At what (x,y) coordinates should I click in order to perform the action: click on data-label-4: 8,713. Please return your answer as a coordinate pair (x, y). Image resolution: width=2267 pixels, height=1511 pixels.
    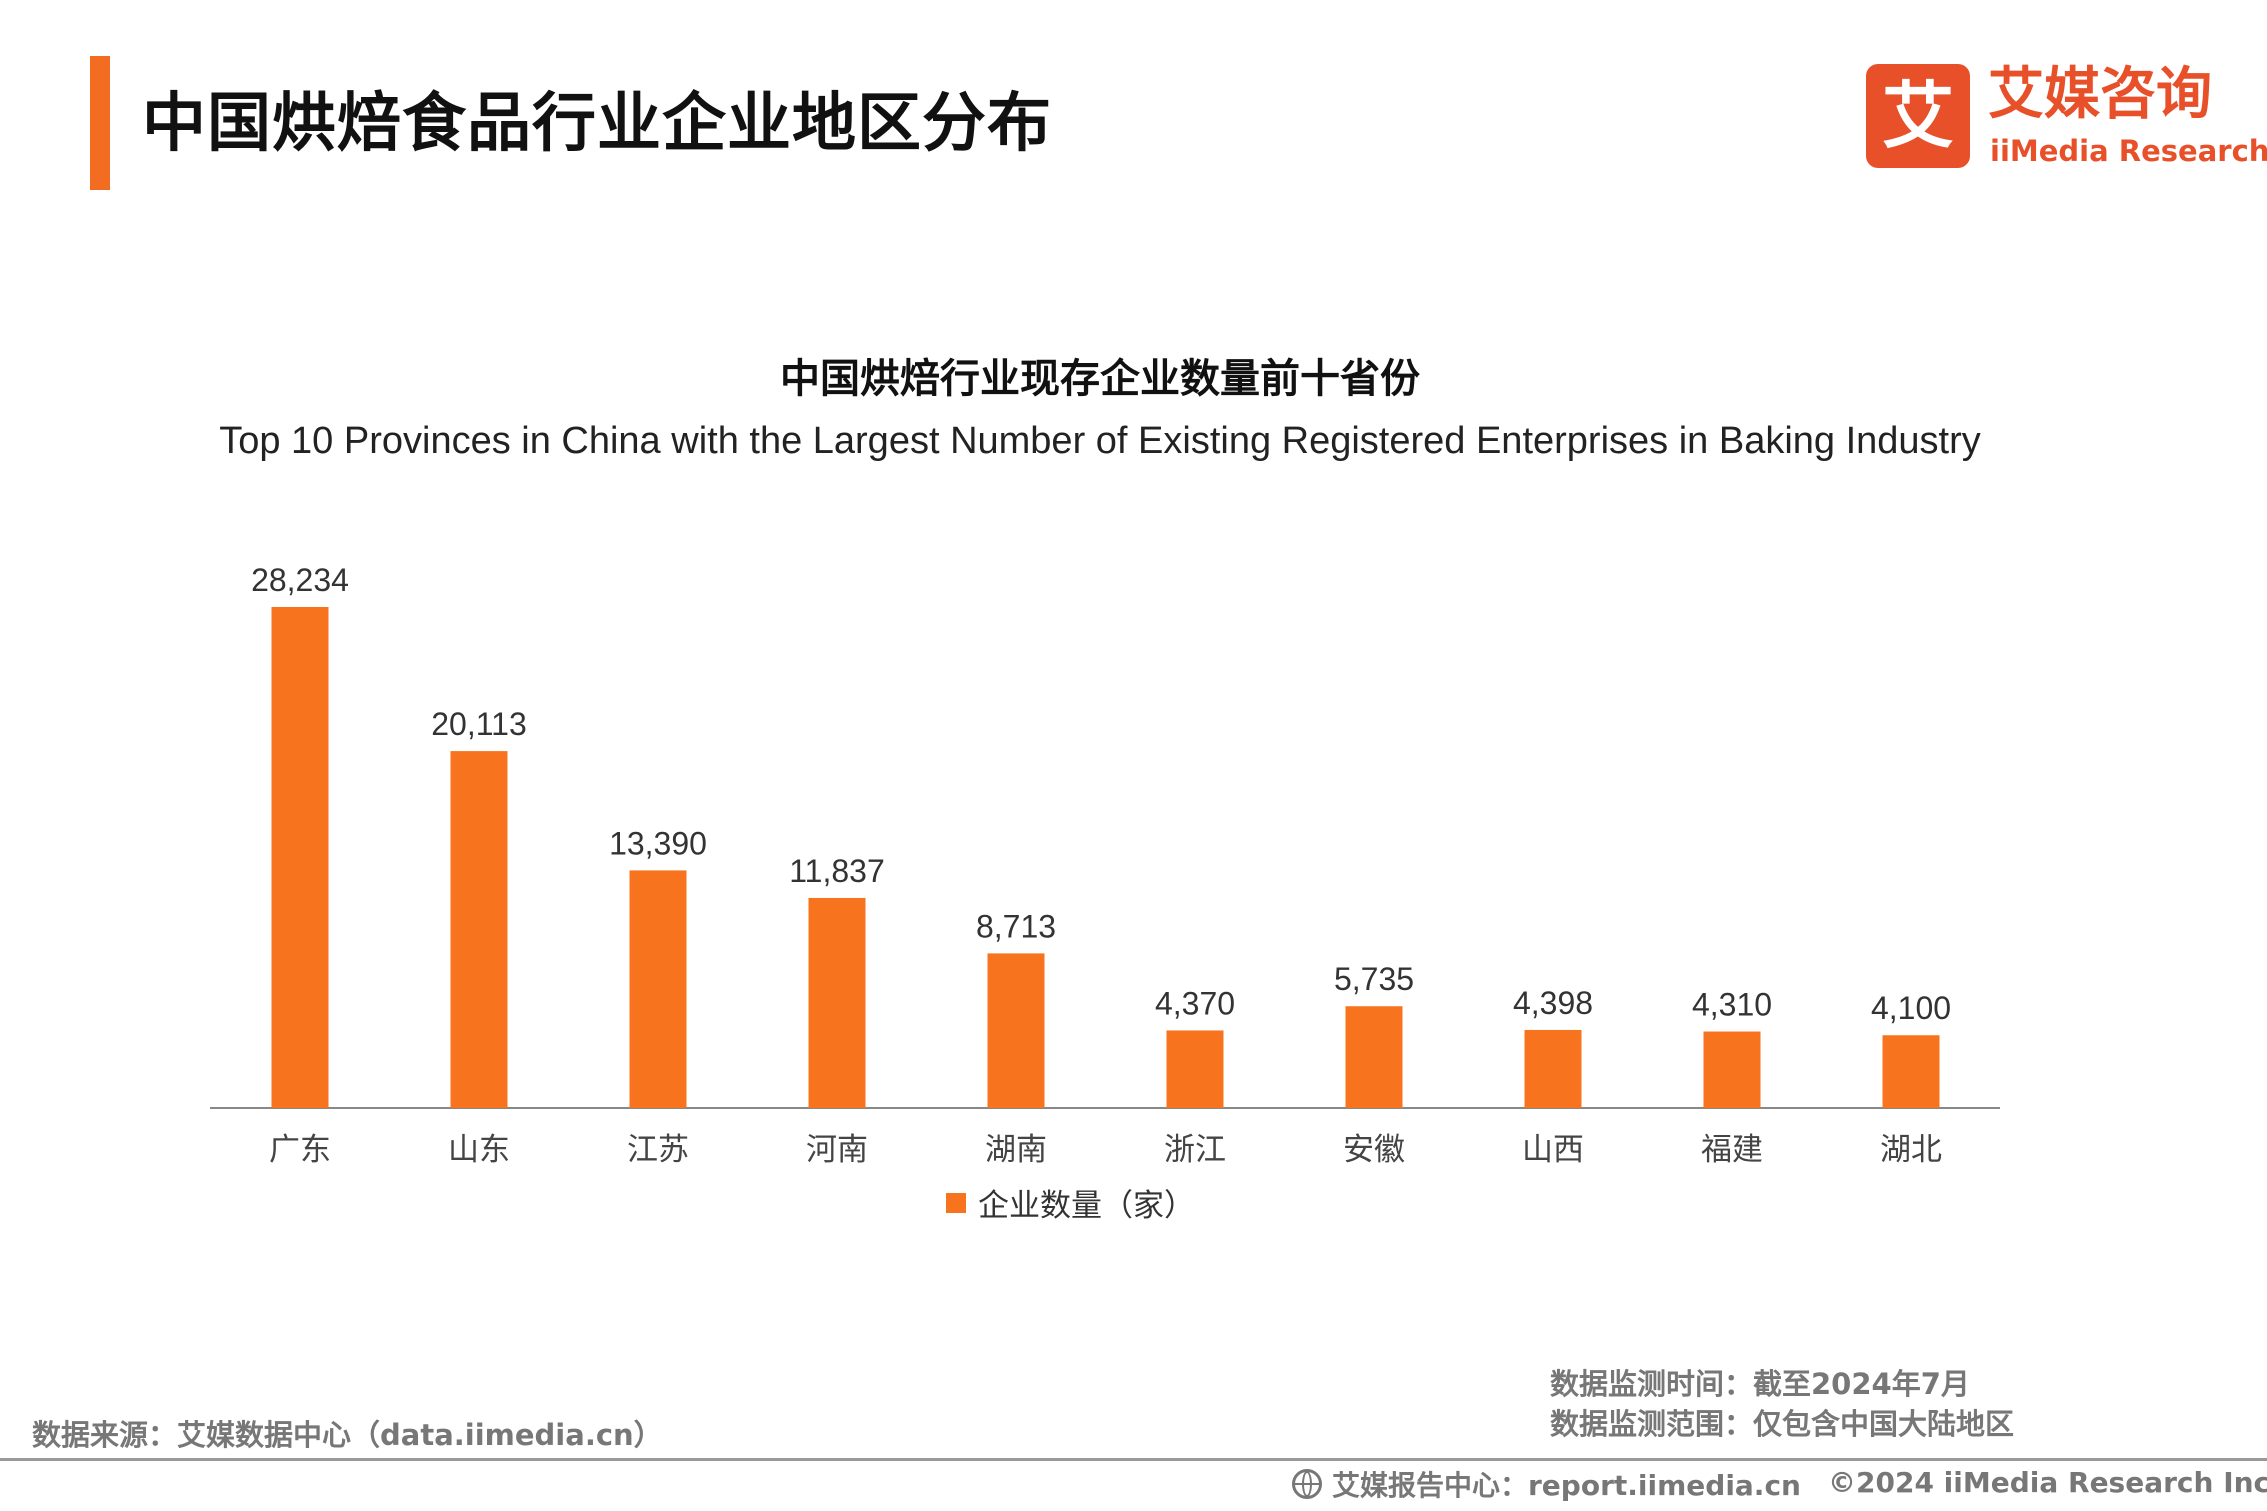
    Looking at the image, I should click on (1016, 926).